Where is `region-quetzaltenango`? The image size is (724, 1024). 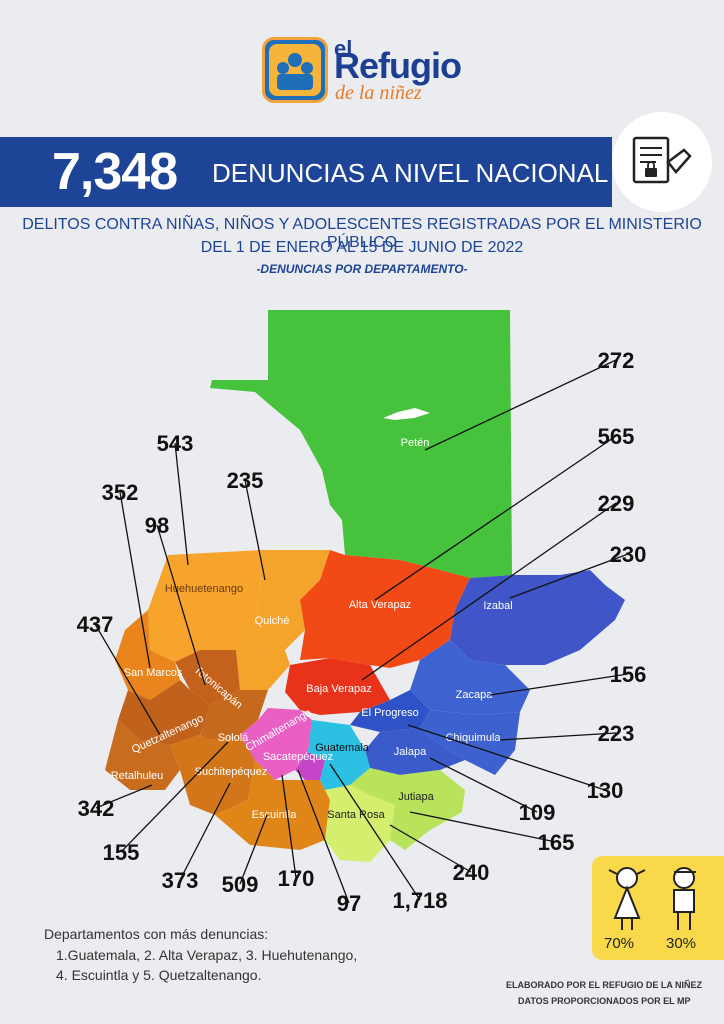
region-quetzaltenango is located at coordinates (164, 712).